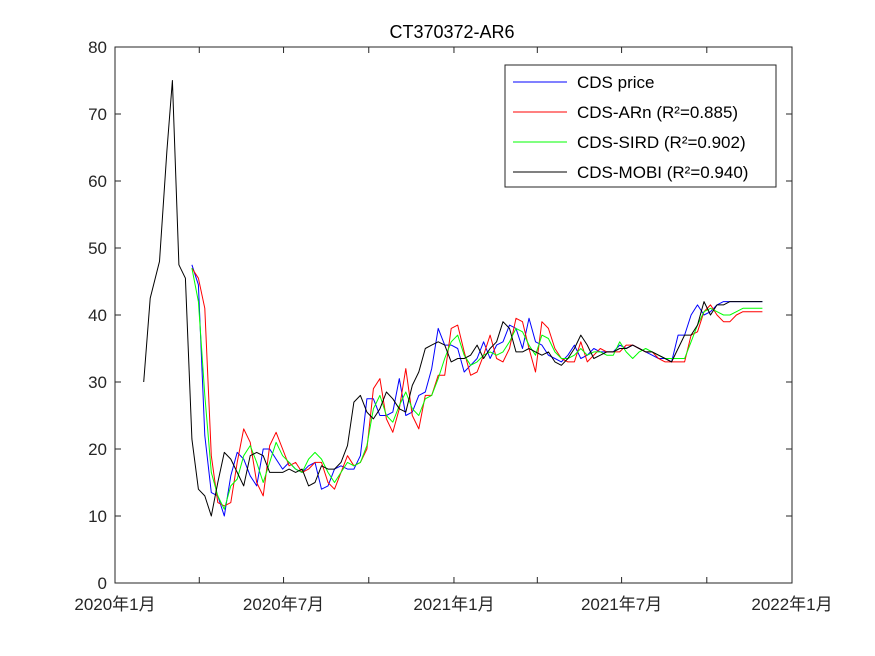 The height and width of the screenshot is (656, 875). I want to click on y-tick-label: 10, so click(97, 516).